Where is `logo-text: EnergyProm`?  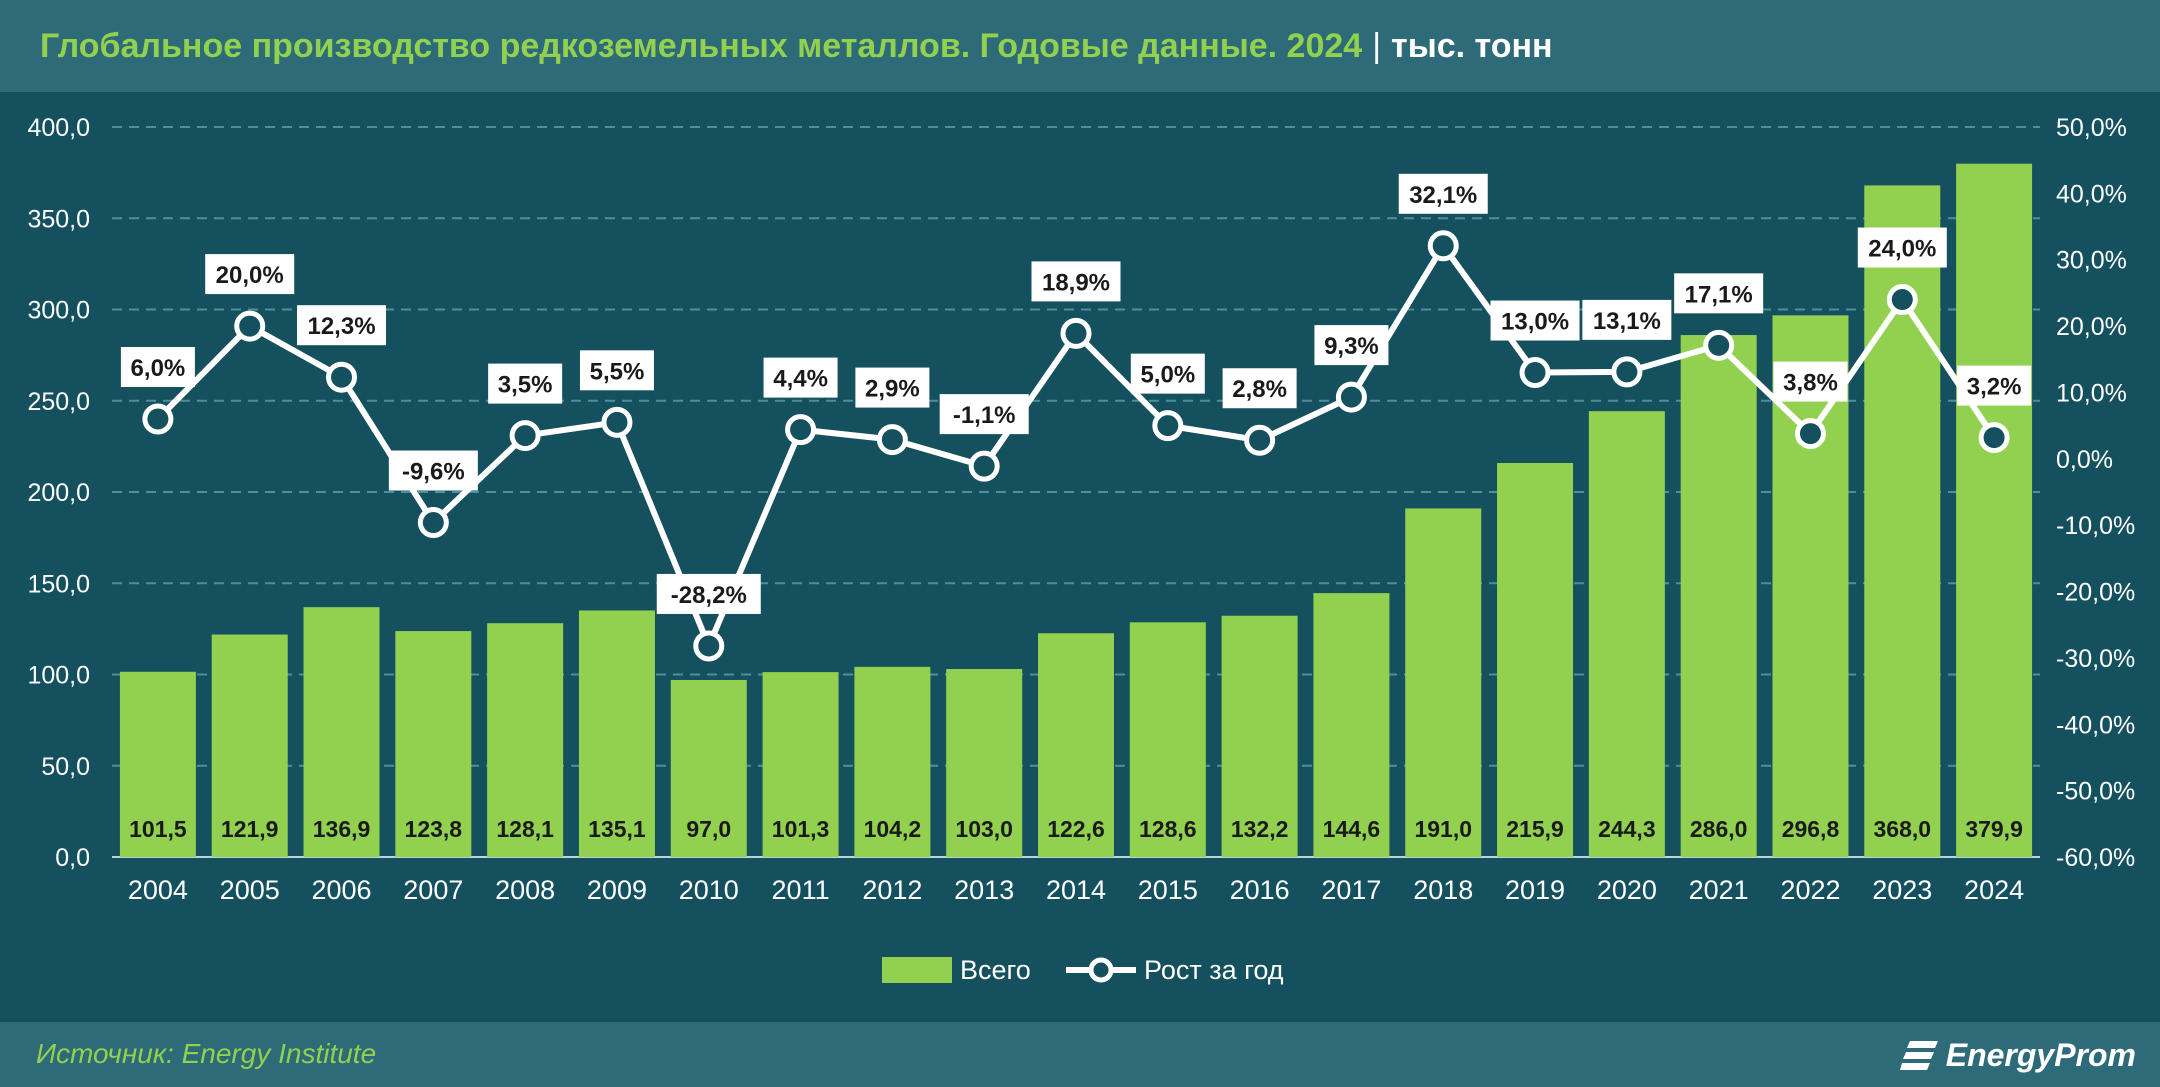 logo-text: EnergyProm is located at coordinates (2040, 1054).